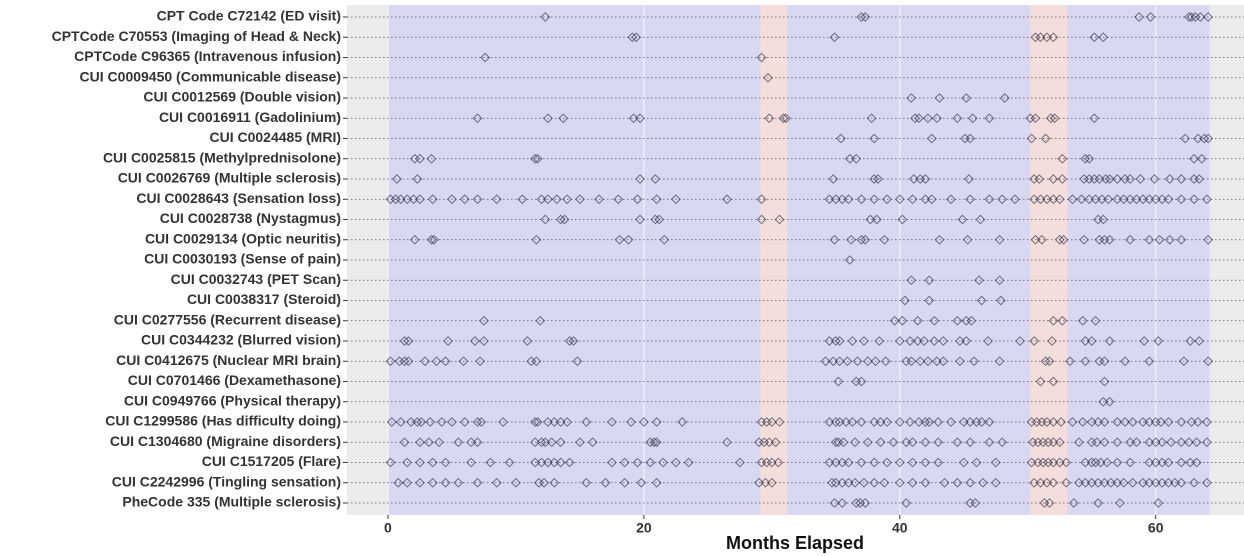 Image resolution: width=1244 pixels, height=556 pixels. What do you see at coordinates (795, 543) in the screenshot?
I see `x-axis-title: Months Elapsed` at bounding box center [795, 543].